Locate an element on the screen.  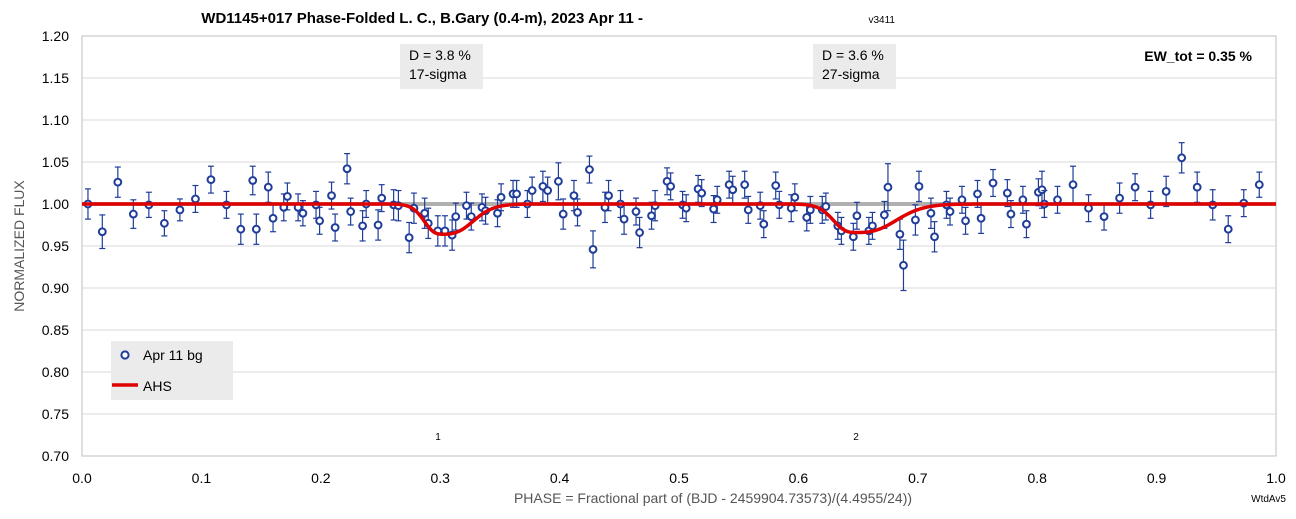
x-tick-label: 0.6 is located at coordinates (799, 478).